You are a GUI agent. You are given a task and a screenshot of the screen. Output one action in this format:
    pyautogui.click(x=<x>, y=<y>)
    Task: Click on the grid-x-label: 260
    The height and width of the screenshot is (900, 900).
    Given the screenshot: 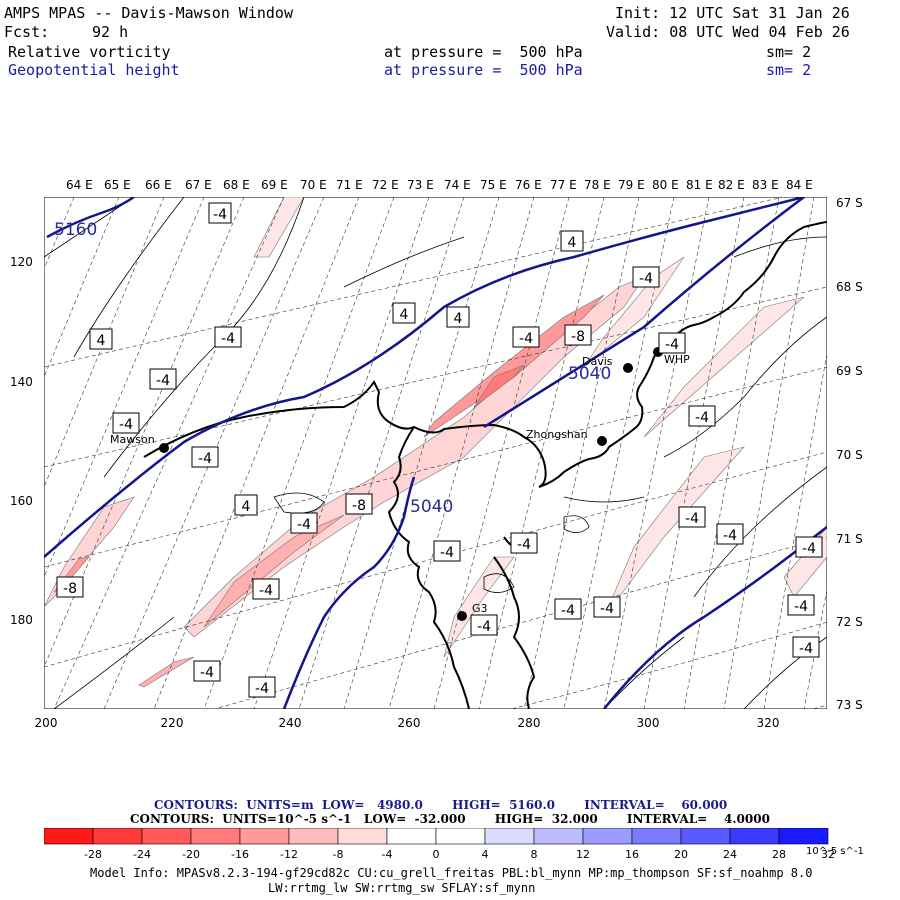 What is the action you would take?
    pyautogui.click(x=409, y=723)
    